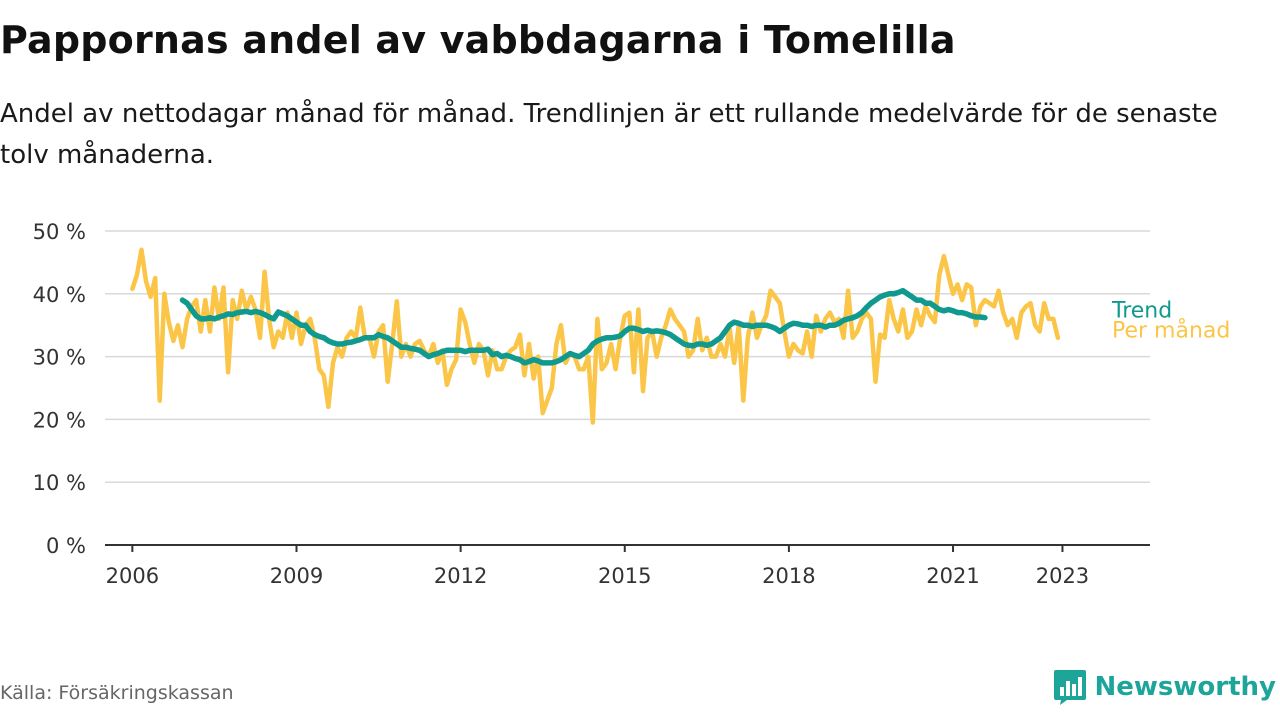  Describe the element at coordinates (117, 693) in the screenshot. I see `source-note: Källa: Försäkringskassan` at that location.